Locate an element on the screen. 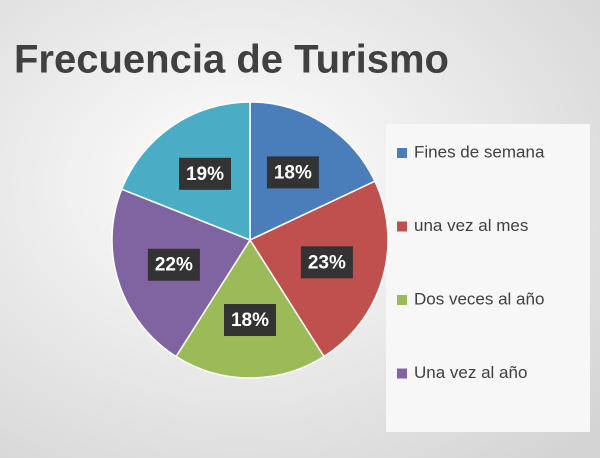  data-label: 19% is located at coordinates (205, 174).